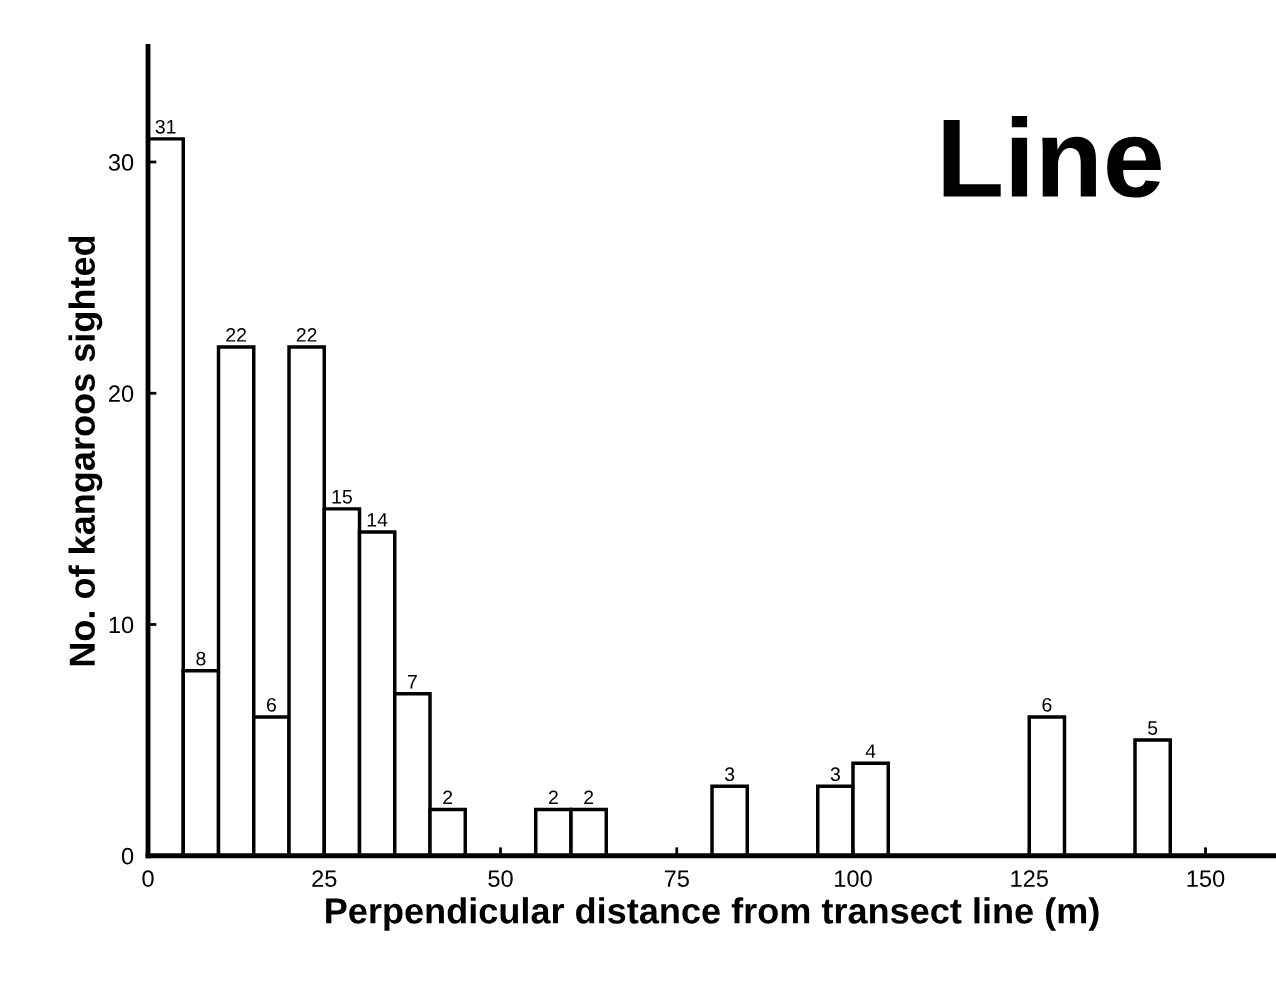 This screenshot has height=987, width=1276. What do you see at coordinates (342, 497) in the screenshot?
I see `data-label: 15` at bounding box center [342, 497].